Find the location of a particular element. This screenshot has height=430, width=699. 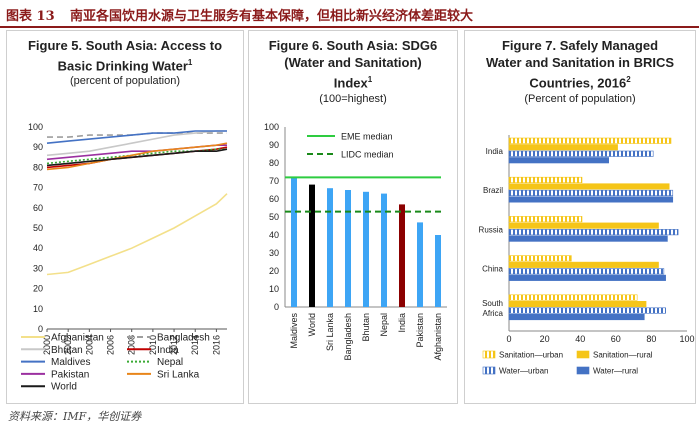

y-tick-label: China is located at coordinates (492, 269).